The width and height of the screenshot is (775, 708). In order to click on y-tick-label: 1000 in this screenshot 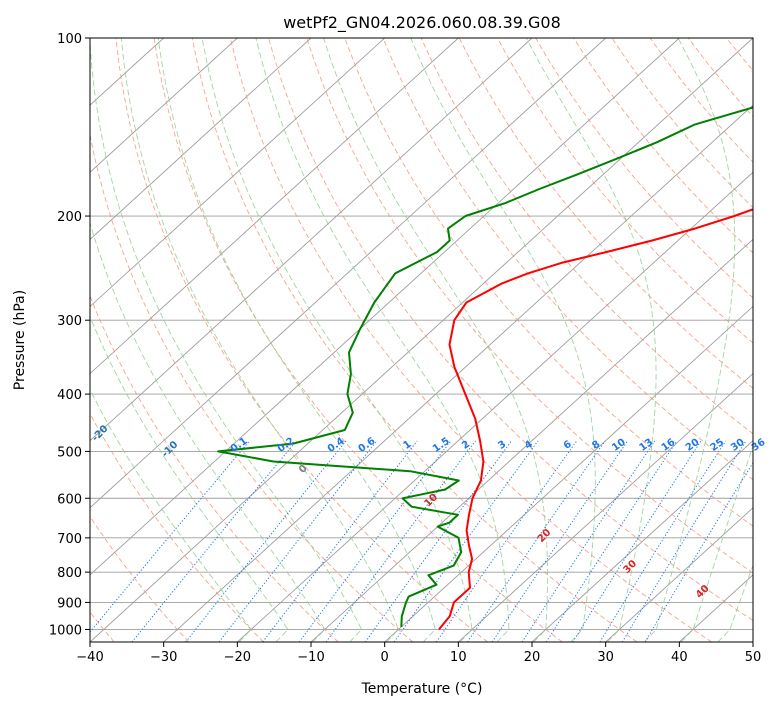, I will do `click(65, 630)`.